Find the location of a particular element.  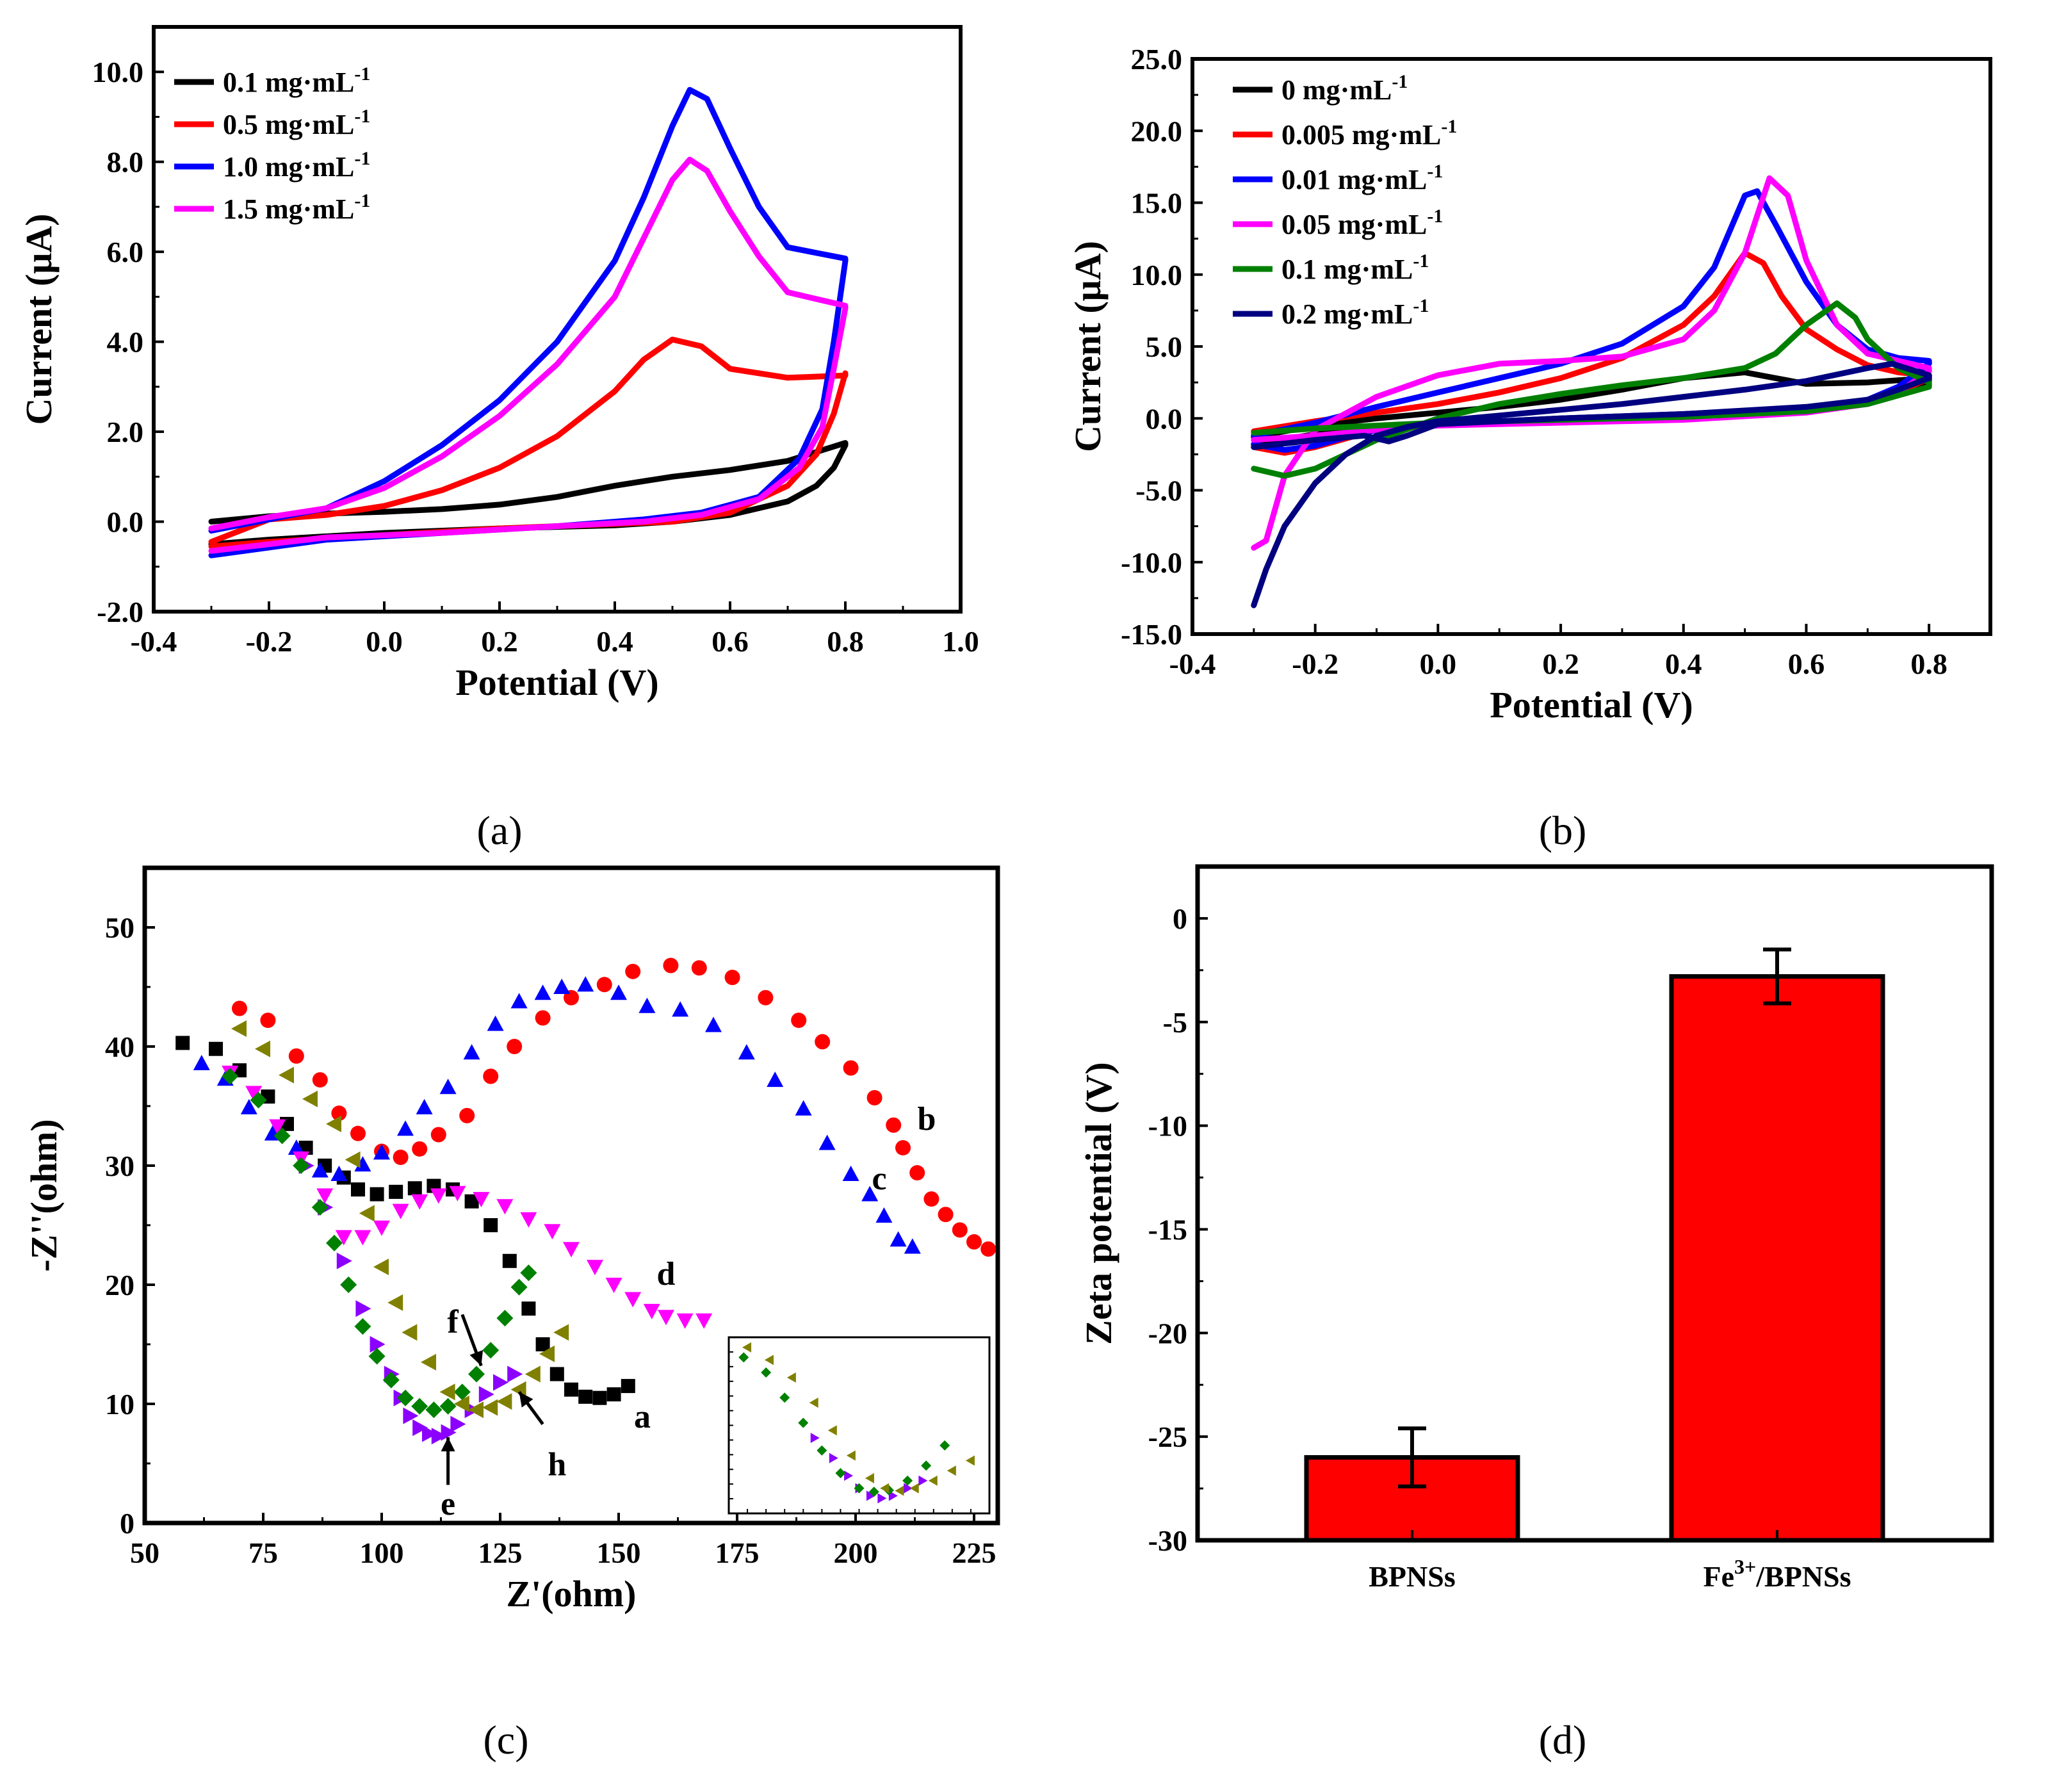

legend-label-text: 0.01 mg·mL is located at coordinates (1354, 180).